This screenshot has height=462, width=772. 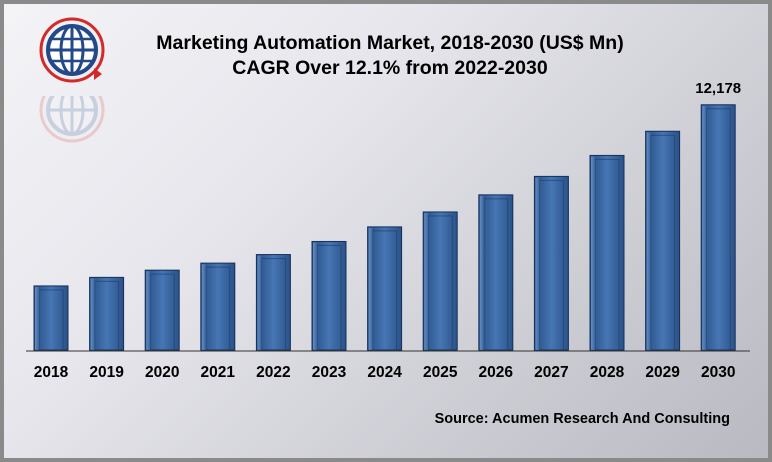 I want to click on x-tick-label-2030: 2030, so click(x=718, y=372).